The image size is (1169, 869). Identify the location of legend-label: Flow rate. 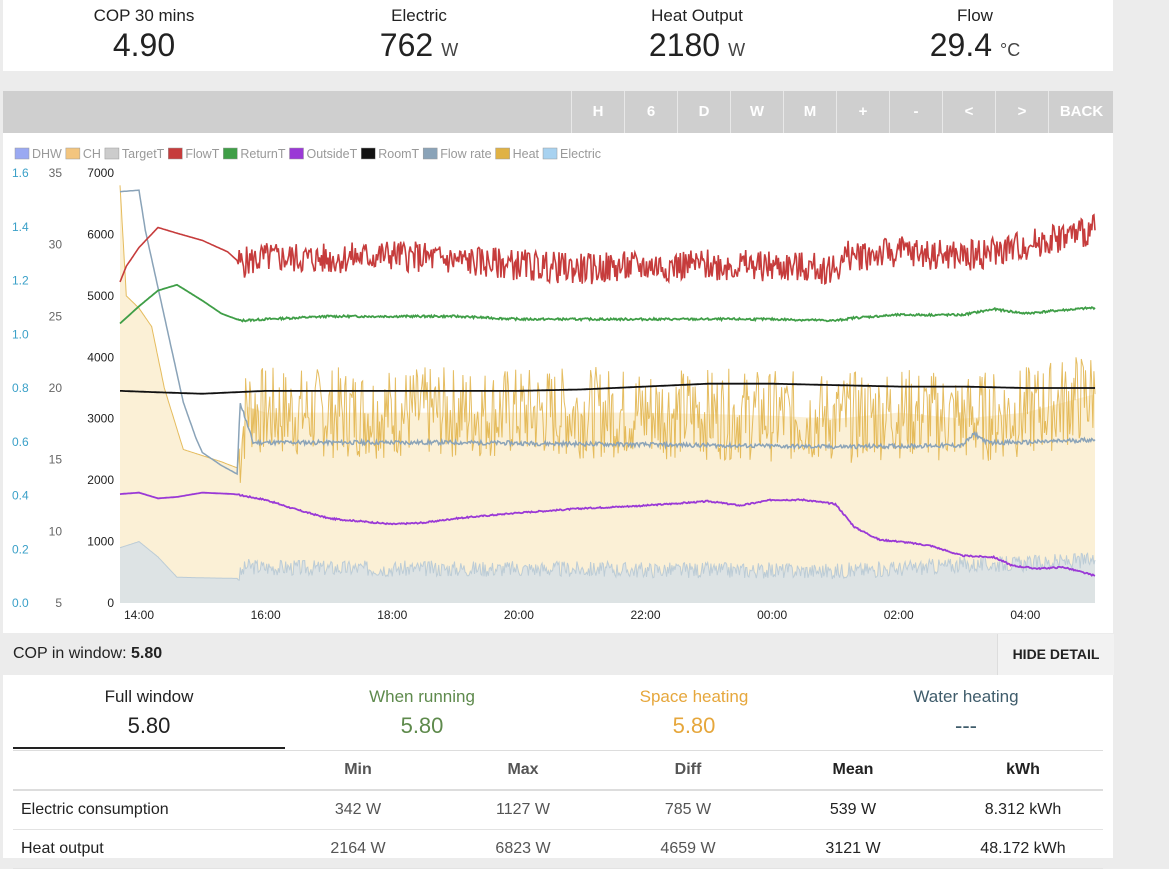
(465, 154).